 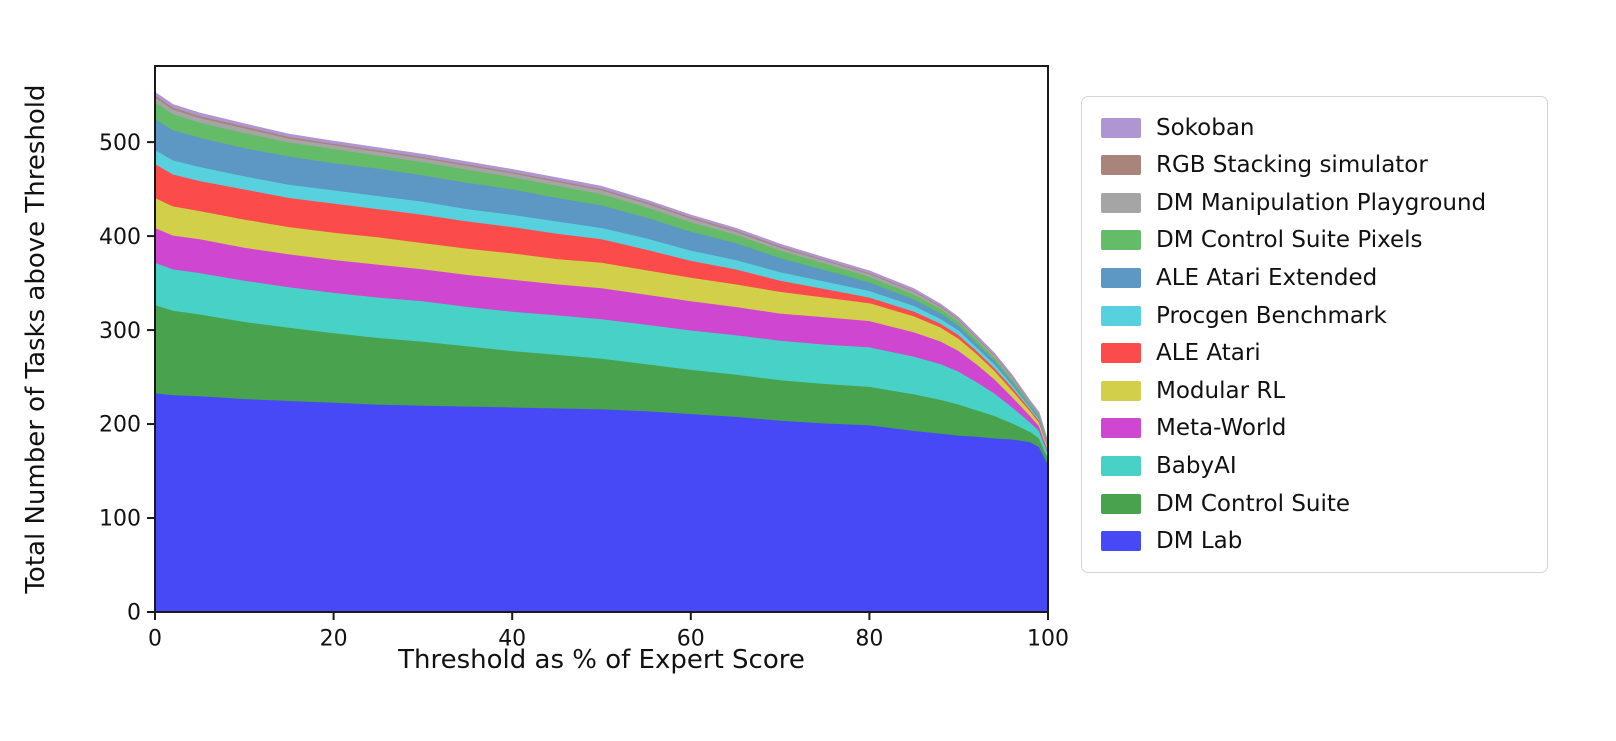 What do you see at coordinates (1121, 466) in the screenshot?
I see `legend-swatch-babyai` at bounding box center [1121, 466].